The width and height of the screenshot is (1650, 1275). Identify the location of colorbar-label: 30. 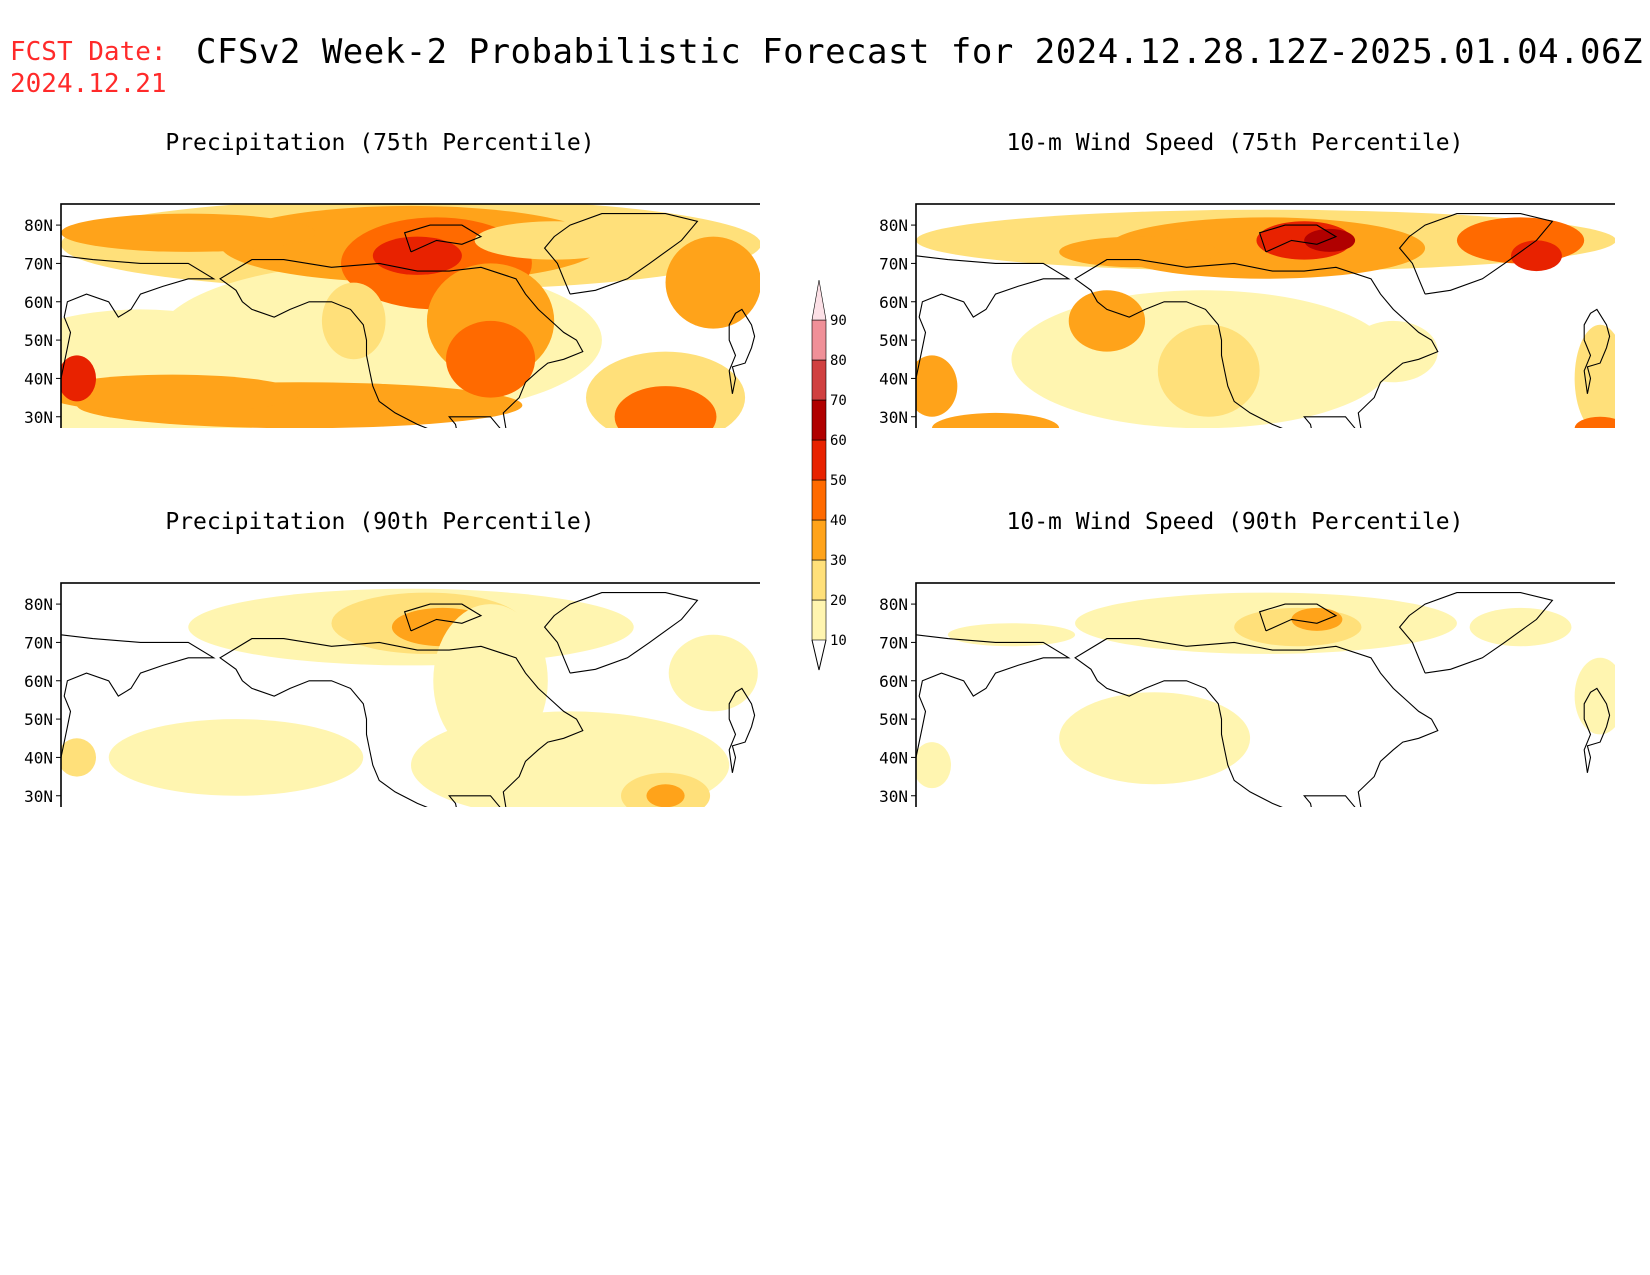
(838, 561).